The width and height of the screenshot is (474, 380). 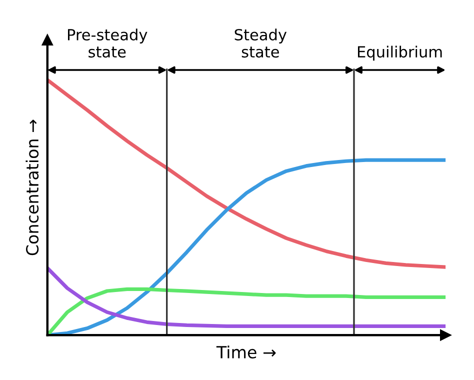 What do you see at coordinates (400, 53) in the screenshot?
I see `text: Equilibrium` at bounding box center [400, 53].